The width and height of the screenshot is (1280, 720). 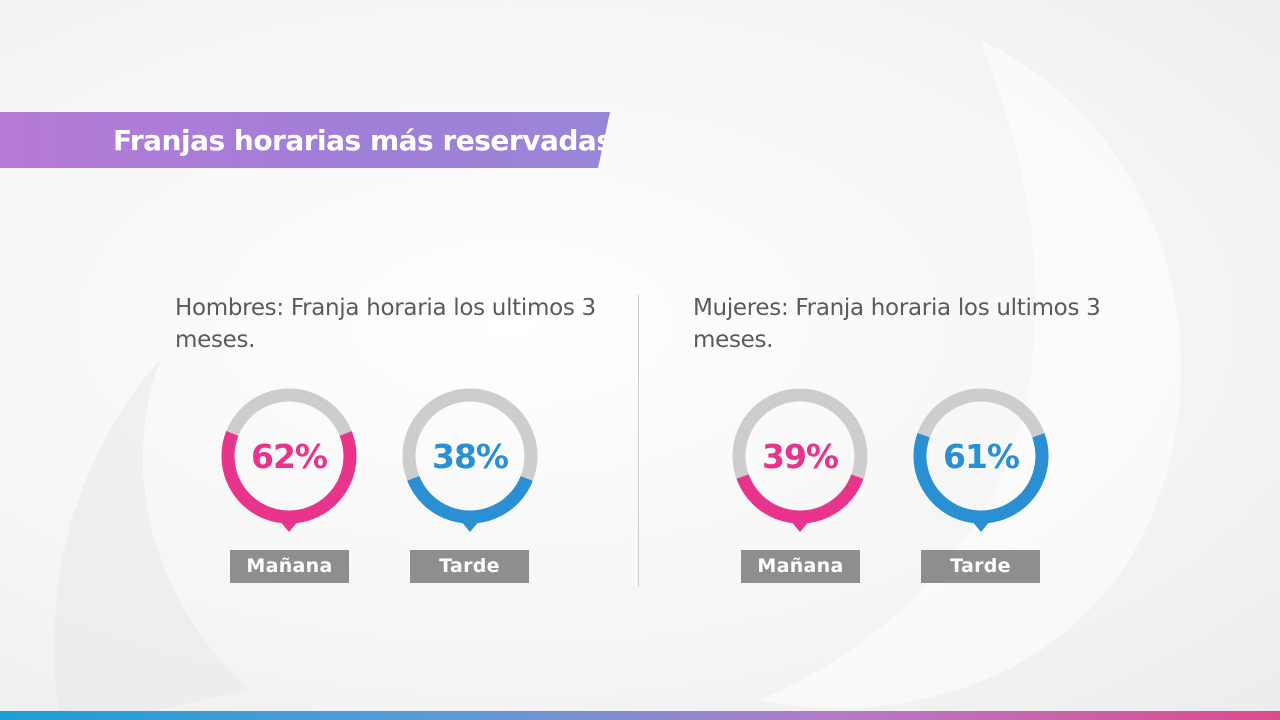 I want to click on bottom-gradient-bar, so click(x=640, y=715).